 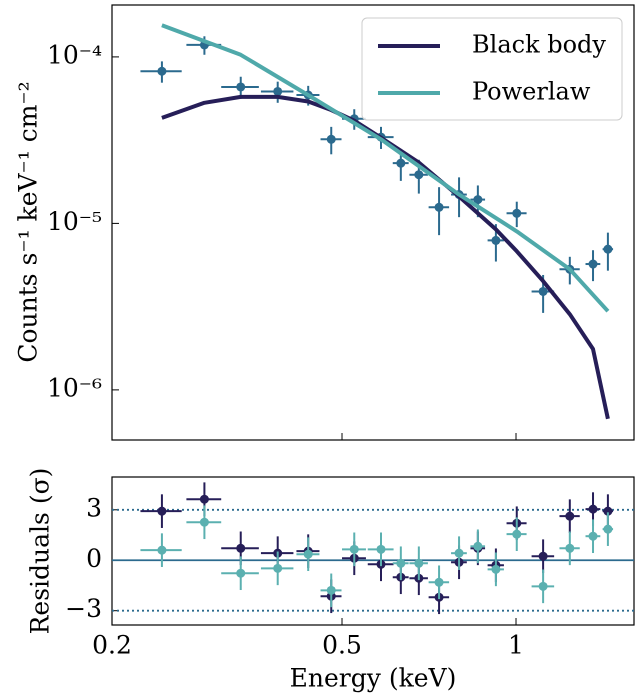 What do you see at coordinates (539, 45) in the screenshot?
I see `legend-label: Black body` at bounding box center [539, 45].